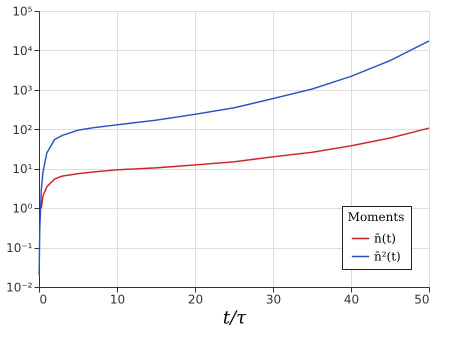 The height and width of the screenshot is (343, 474). What do you see at coordinates (235, 318) in the screenshot?
I see `x-axis-title: t/τ` at bounding box center [235, 318].